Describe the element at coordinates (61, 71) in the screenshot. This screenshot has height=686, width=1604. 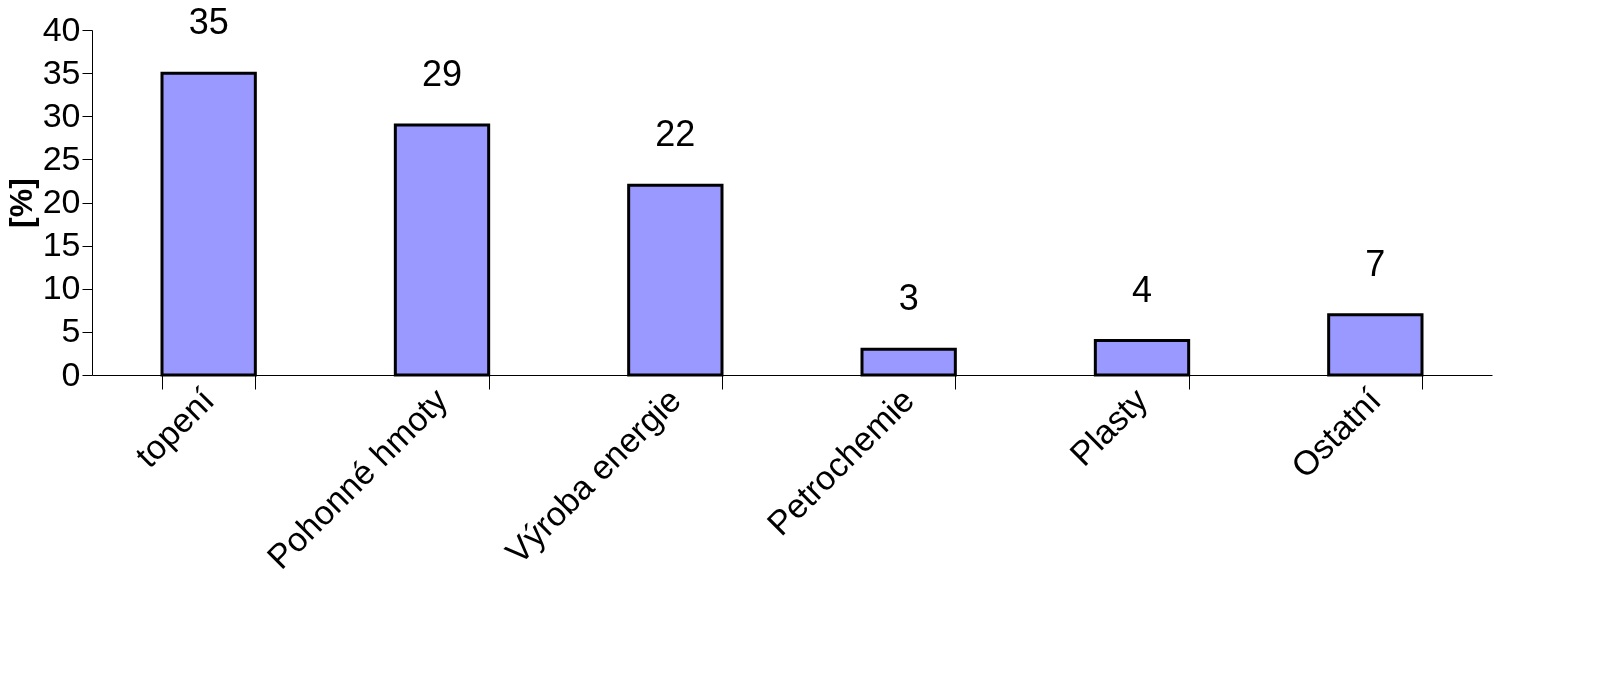
I see `y-tick-label: 35` at that location.